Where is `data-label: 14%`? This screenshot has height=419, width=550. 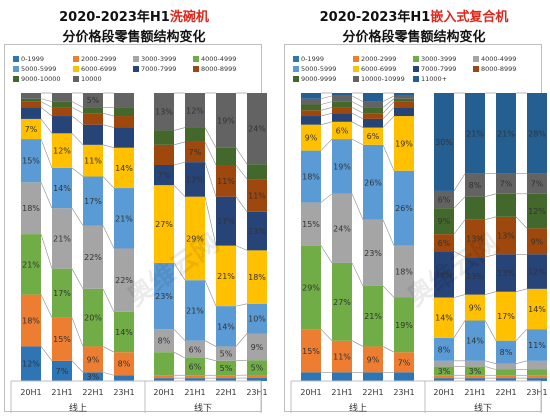 data-label: 14% is located at coordinates (226, 326).